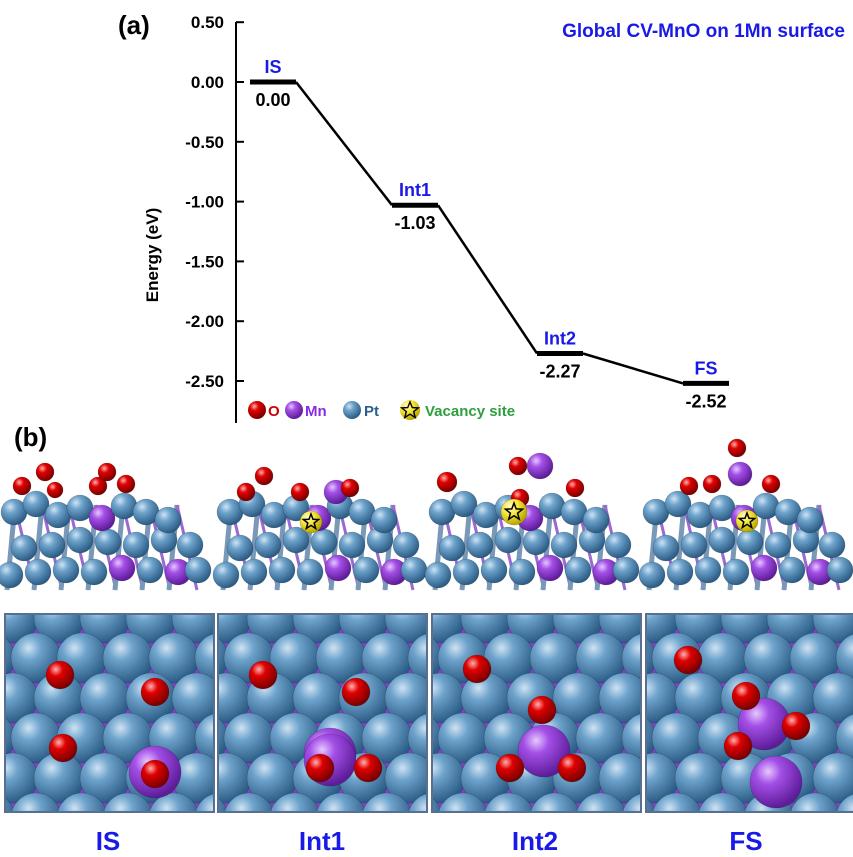 The height and width of the screenshot is (857, 853). Describe the element at coordinates (429, 841) in the screenshot. I see `structure-captions: IS Int1 Int2 FS` at that location.